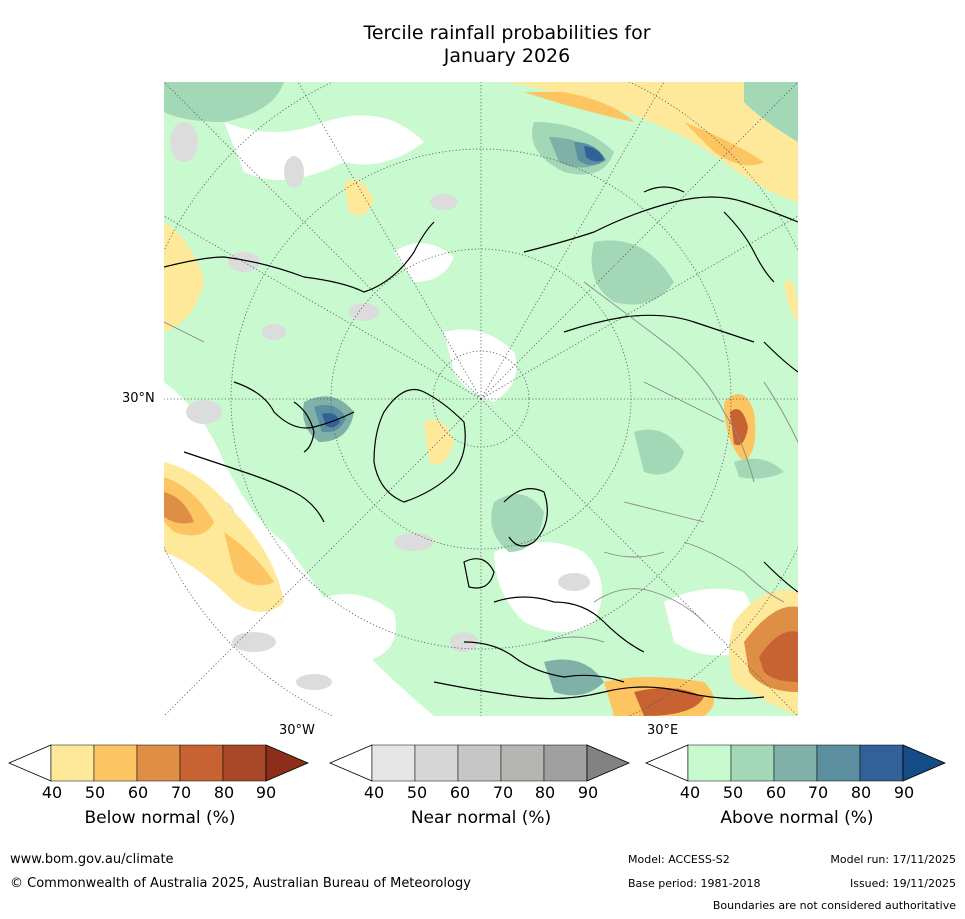 The width and height of the screenshot is (965, 919). I want to click on issued-text: Issued: 19/11/2025, so click(902, 883).